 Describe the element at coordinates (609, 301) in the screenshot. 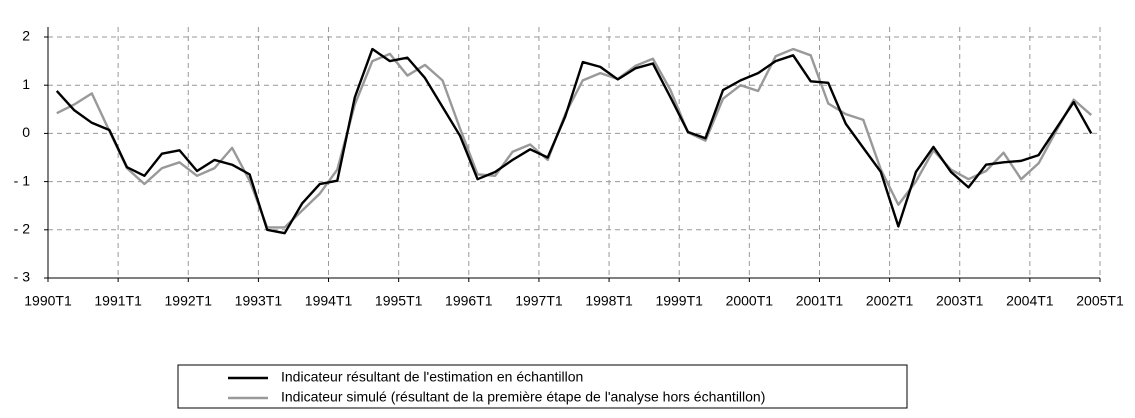

I see `x-tick-label: 1998T1` at that location.